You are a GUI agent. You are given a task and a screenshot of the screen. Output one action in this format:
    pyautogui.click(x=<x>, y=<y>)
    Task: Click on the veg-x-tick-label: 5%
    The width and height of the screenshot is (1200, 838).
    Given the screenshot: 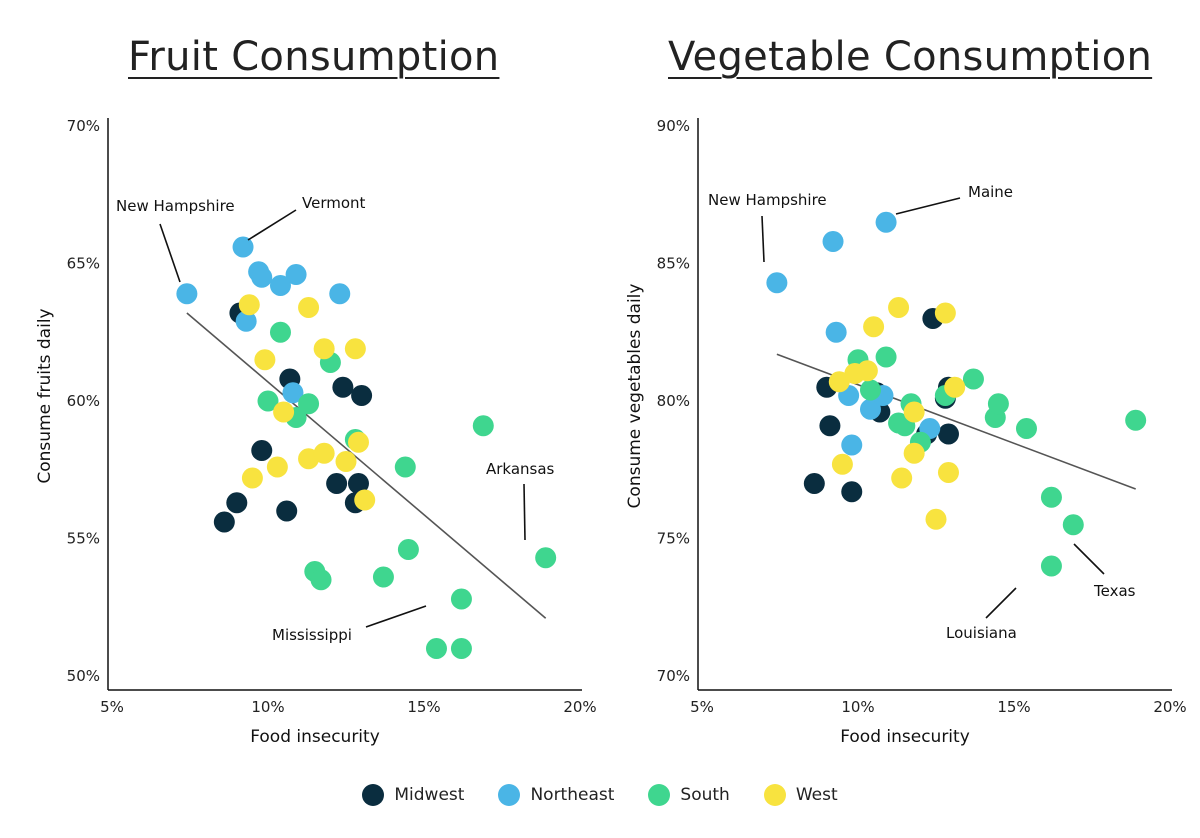 What is the action you would take?
    pyautogui.click(x=702, y=707)
    